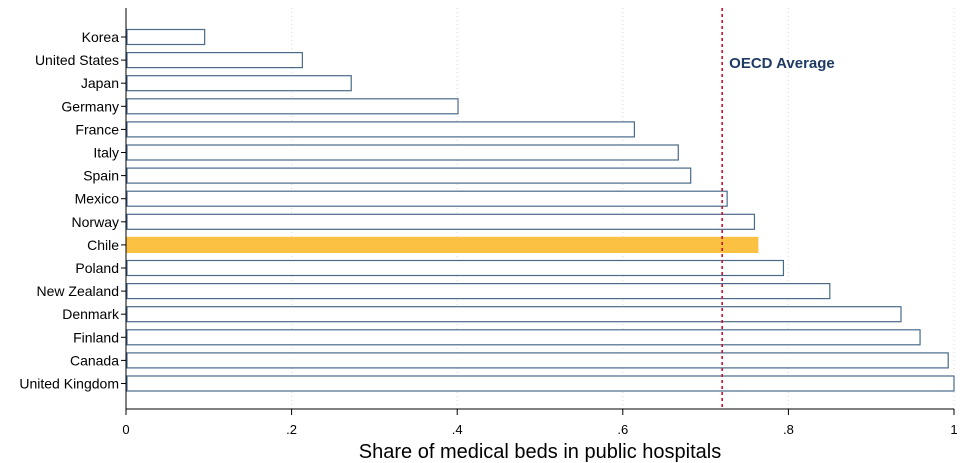 This screenshot has height=463, width=968. What do you see at coordinates (78, 291) in the screenshot?
I see `category-label: New Zealand` at bounding box center [78, 291].